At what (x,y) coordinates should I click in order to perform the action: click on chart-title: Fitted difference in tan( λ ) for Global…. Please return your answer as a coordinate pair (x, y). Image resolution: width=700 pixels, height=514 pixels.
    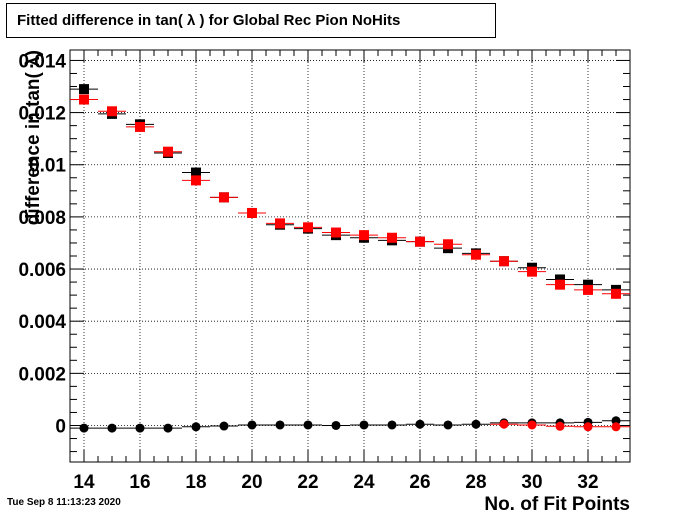
    Looking at the image, I should click on (209, 20).